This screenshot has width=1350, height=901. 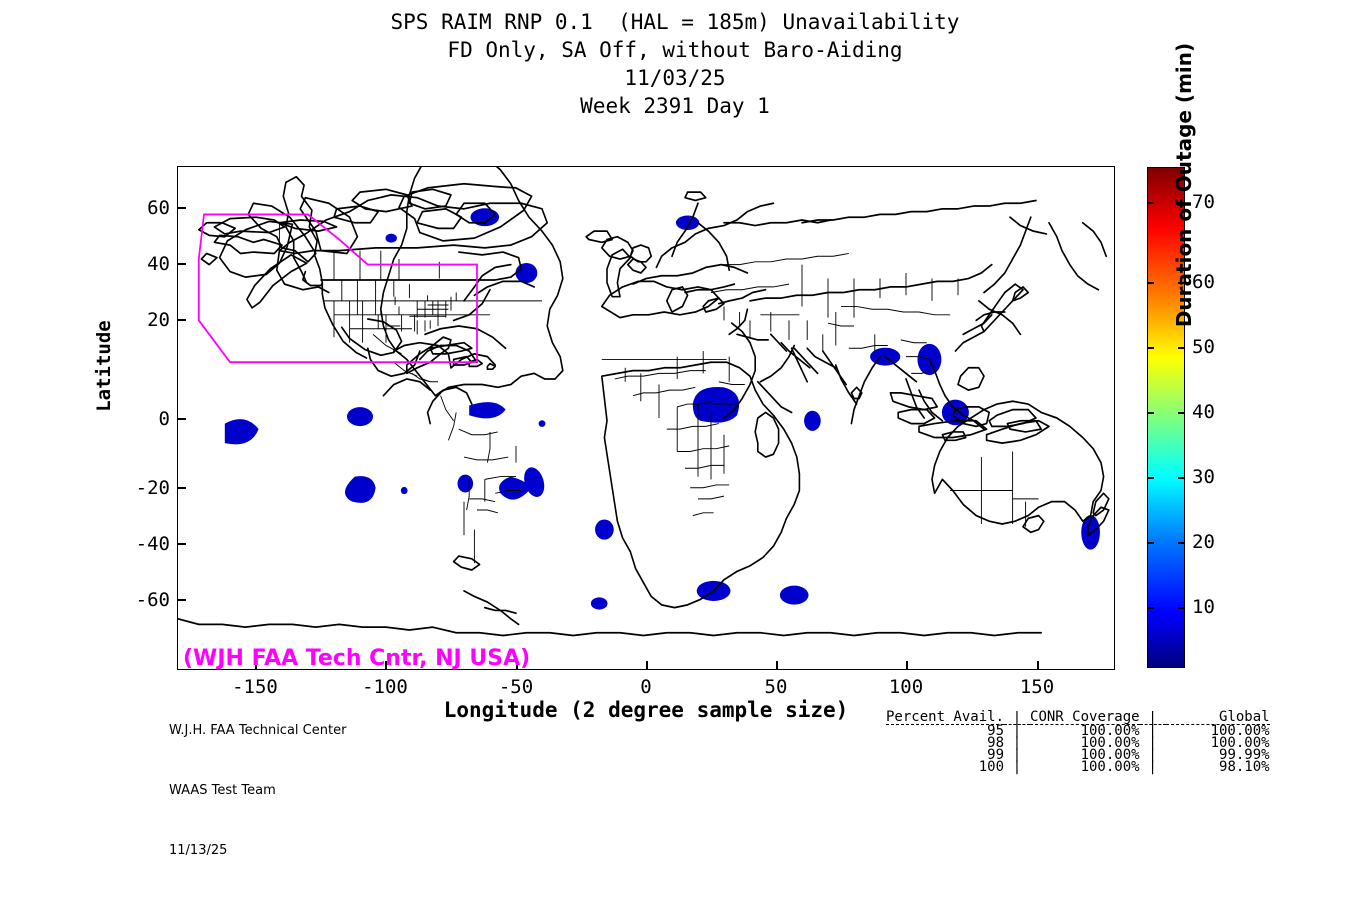 What do you see at coordinates (1078, 755) in the screenshot?
I see `stats-row: 99 | 100.00% | 99.99%` at bounding box center [1078, 755].